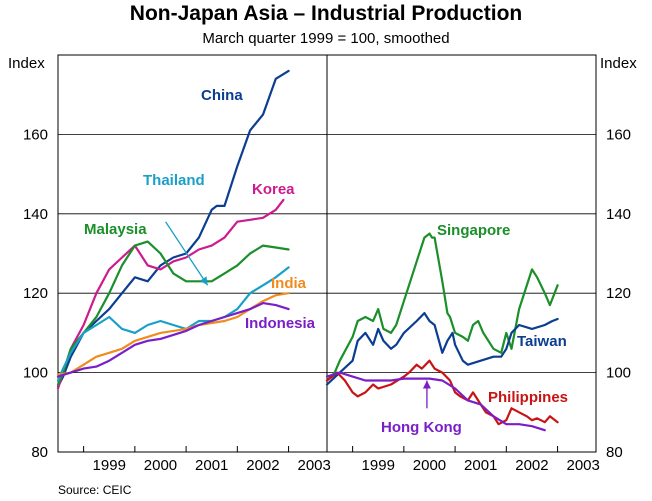  What do you see at coordinates (174, 180) in the screenshot?
I see `series-label-thailand: Thailand` at bounding box center [174, 180].